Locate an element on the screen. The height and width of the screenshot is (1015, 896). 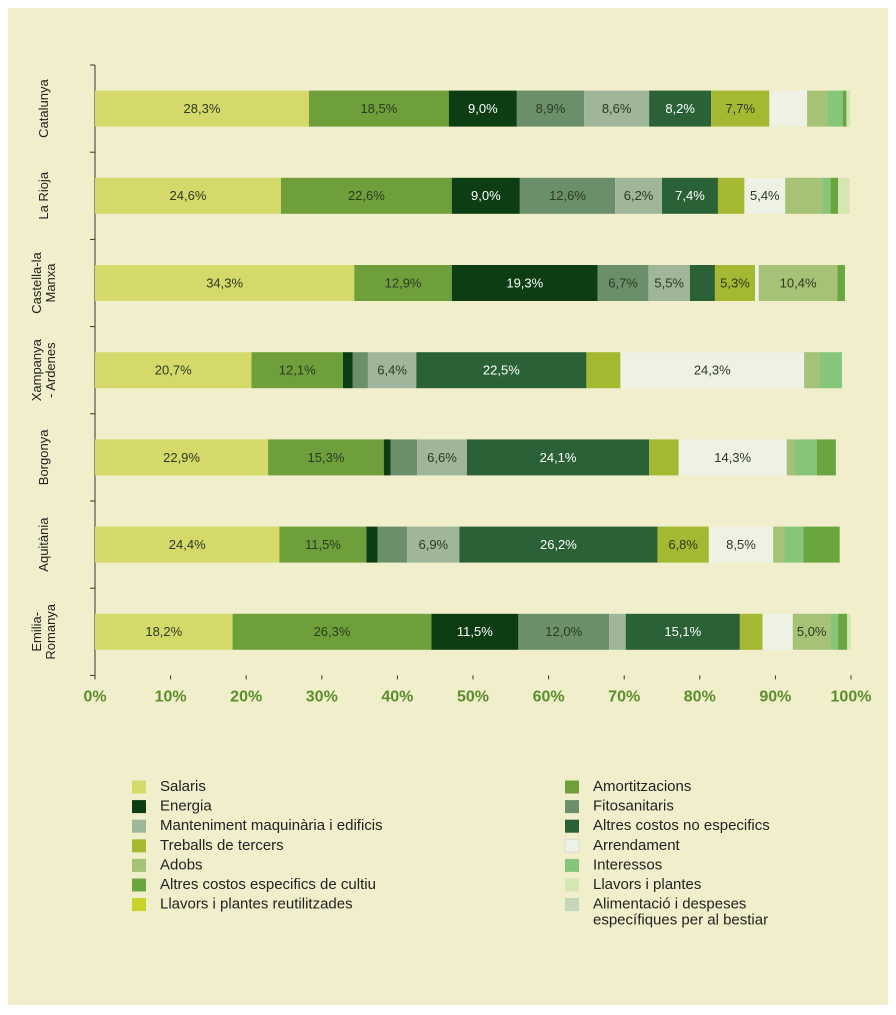
category-label: Aquitània is located at coordinates (43, 544).